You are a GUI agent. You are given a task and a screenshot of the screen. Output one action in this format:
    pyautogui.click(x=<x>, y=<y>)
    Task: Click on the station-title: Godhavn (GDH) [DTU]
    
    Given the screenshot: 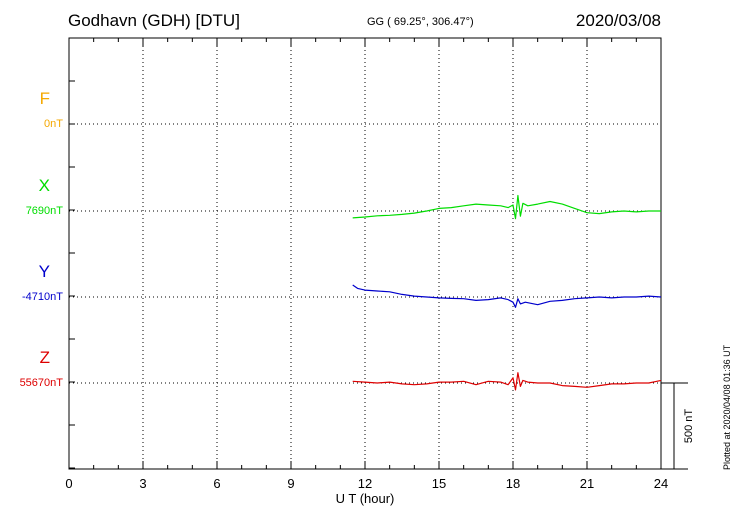 What is the action you would take?
    pyautogui.click(x=154, y=20)
    